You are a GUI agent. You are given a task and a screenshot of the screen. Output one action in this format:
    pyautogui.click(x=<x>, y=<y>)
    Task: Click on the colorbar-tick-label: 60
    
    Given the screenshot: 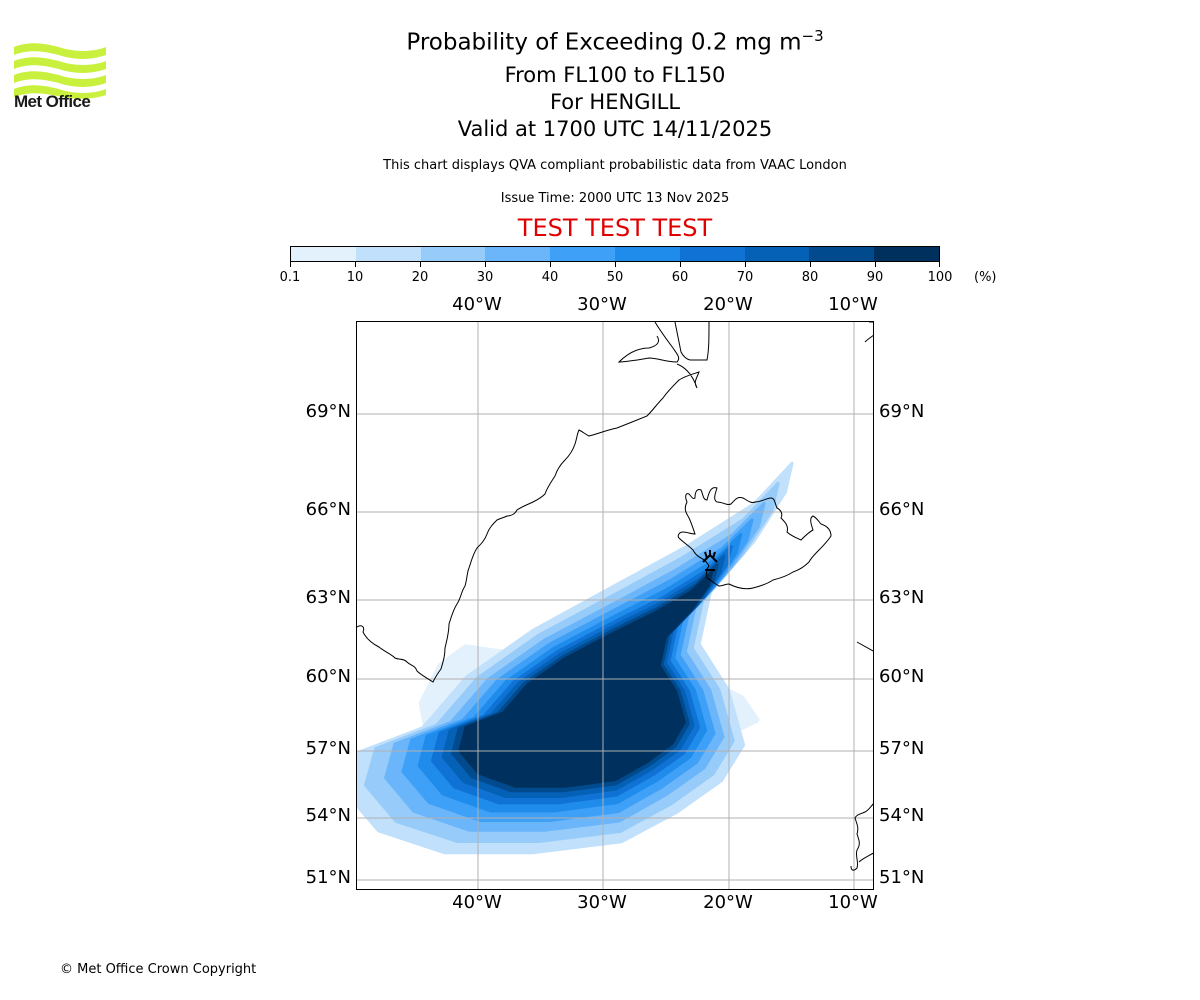 What is the action you would take?
    pyautogui.click(x=680, y=277)
    